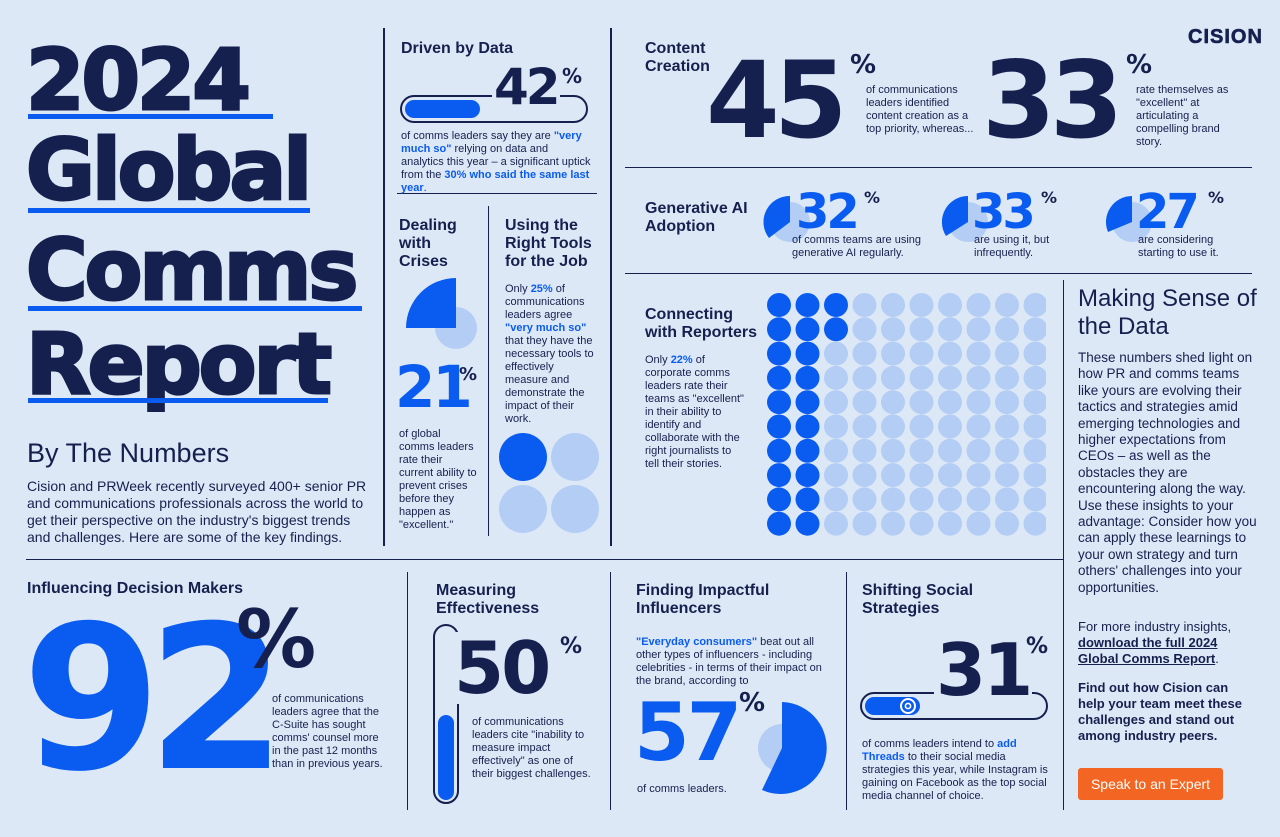 The height and width of the screenshot is (837, 1280). Describe the element at coordinates (488, 599) in the screenshot. I see `measuring-heading: Measuring Effectiveness` at that location.